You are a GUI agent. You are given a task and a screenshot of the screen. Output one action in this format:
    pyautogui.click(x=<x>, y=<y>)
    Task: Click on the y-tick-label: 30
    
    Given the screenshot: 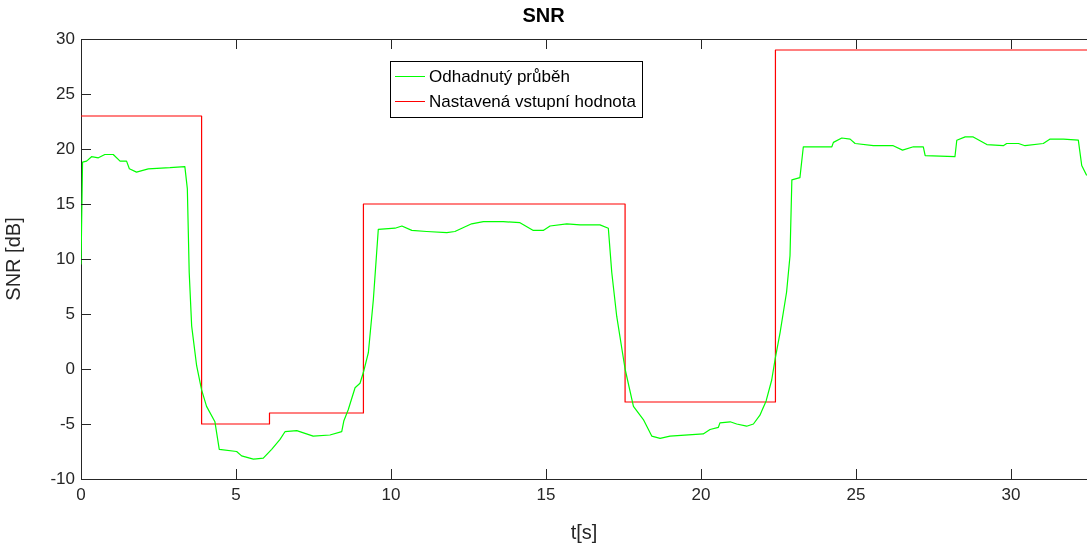 What is the action you would take?
    pyautogui.click(x=65, y=38)
    